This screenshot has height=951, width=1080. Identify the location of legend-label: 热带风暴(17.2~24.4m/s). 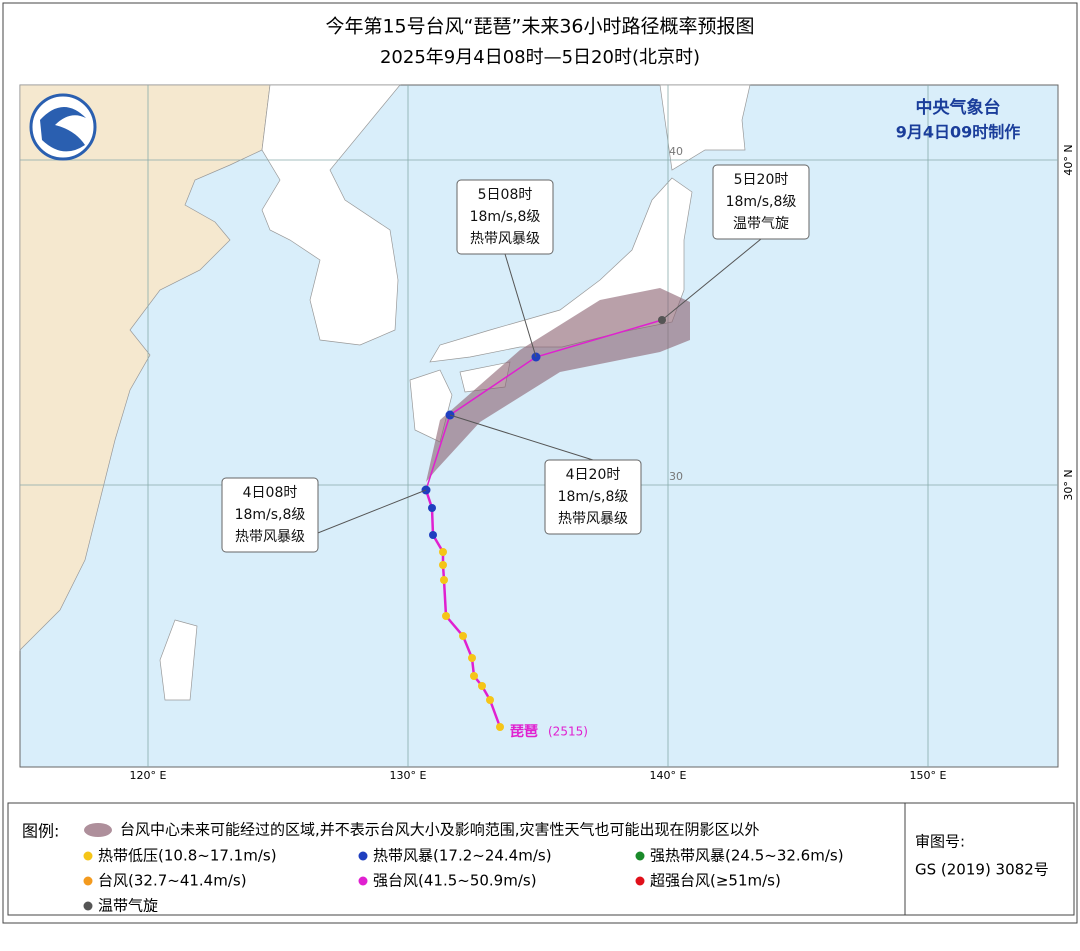
(462, 856).